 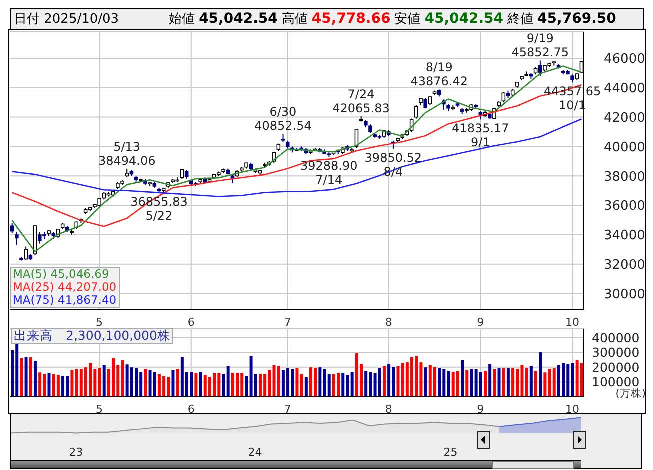 What do you see at coordinates (625, 60) in the screenshot?
I see `y-tick-label: 46000` at bounding box center [625, 60].